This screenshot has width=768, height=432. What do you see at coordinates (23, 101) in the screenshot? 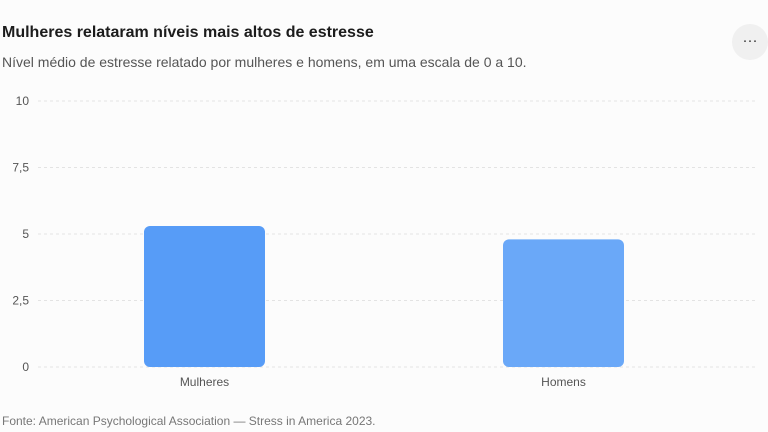
I see `y-tick-label: 10` at bounding box center [23, 101].